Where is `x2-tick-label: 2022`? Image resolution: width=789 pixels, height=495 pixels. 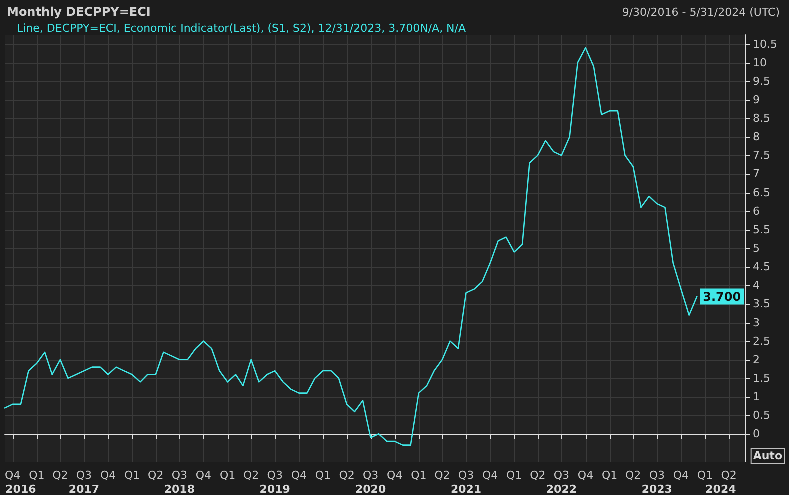 x2-tick-label: 2022 is located at coordinates (562, 489).